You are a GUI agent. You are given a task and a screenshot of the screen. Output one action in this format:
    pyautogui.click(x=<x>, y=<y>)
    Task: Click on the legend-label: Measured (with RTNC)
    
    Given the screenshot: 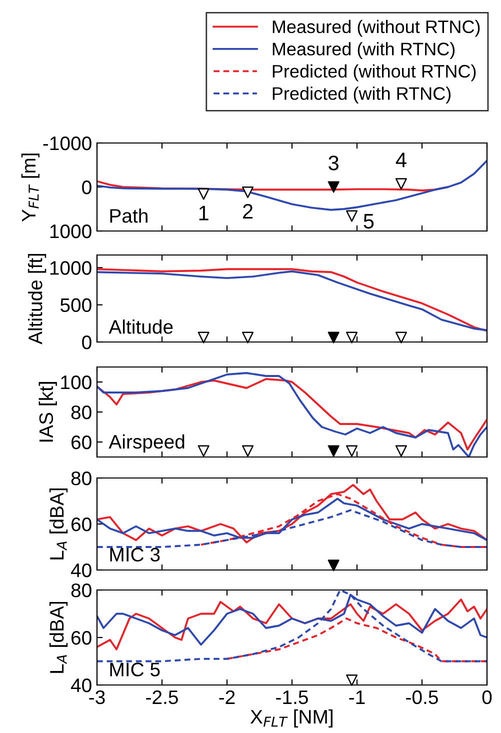 What is the action you would take?
    pyautogui.click(x=363, y=50)
    